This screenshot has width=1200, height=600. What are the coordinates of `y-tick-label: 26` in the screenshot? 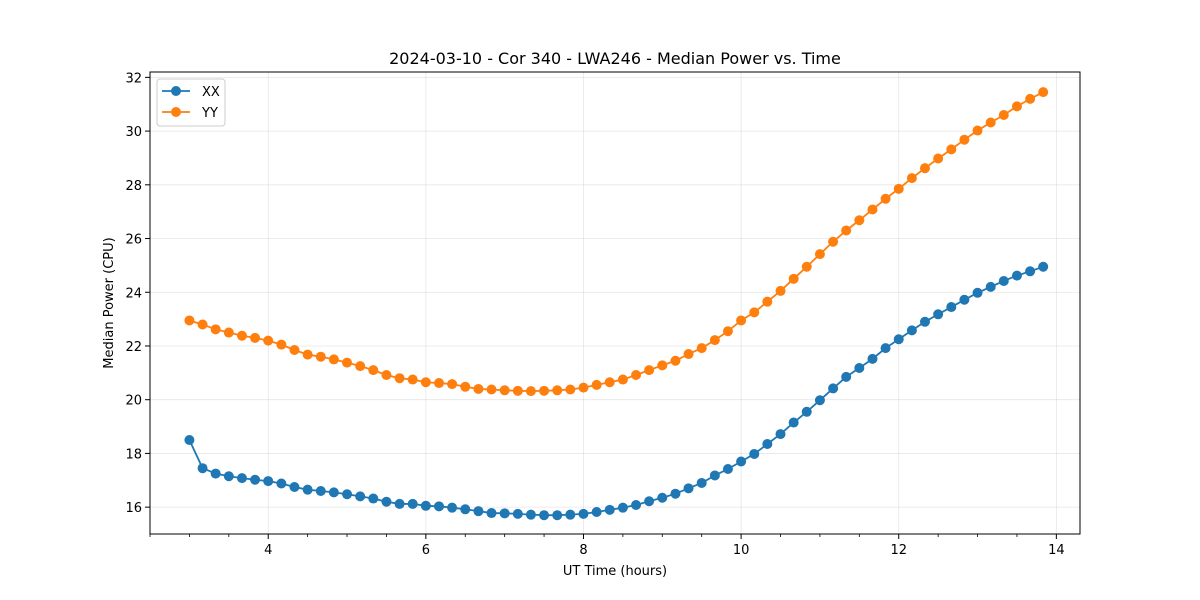 It's located at (133, 240).